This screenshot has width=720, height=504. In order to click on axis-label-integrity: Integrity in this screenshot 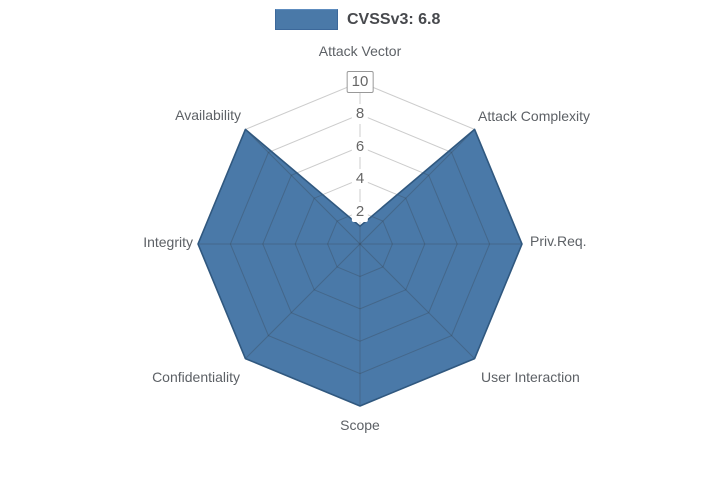, I will do `click(168, 242)`.